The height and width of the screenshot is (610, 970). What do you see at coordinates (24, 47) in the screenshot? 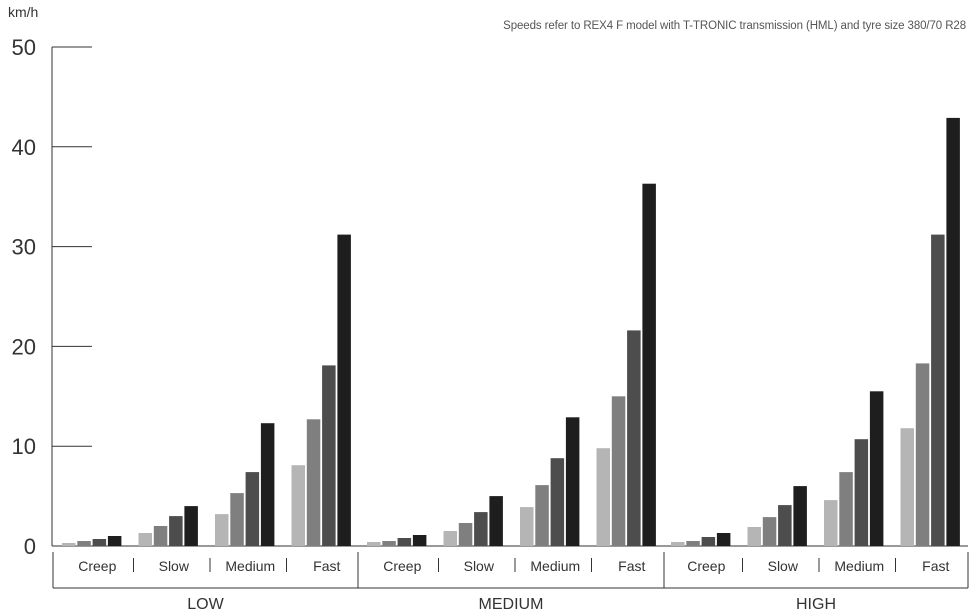
I see `y-tick-label: 50` at bounding box center [24, 47].